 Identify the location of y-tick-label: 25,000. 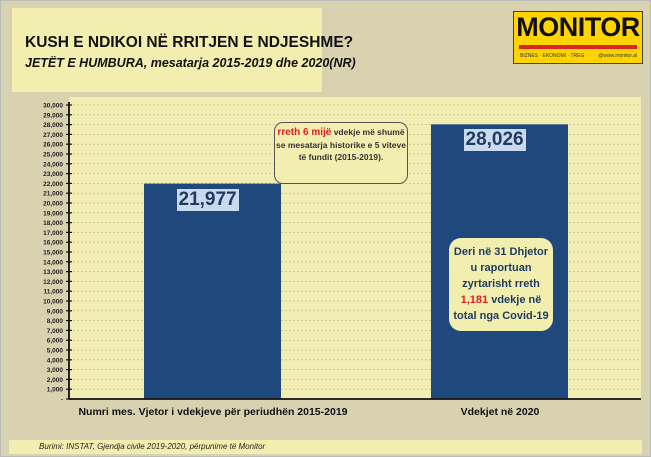
(53, 155).